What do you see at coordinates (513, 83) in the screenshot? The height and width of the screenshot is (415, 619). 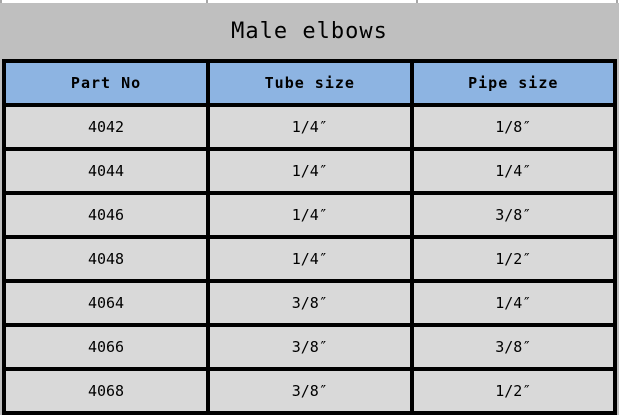 I see `column-header-pipe-size: Pipe size` at bounding box center [513, 83].